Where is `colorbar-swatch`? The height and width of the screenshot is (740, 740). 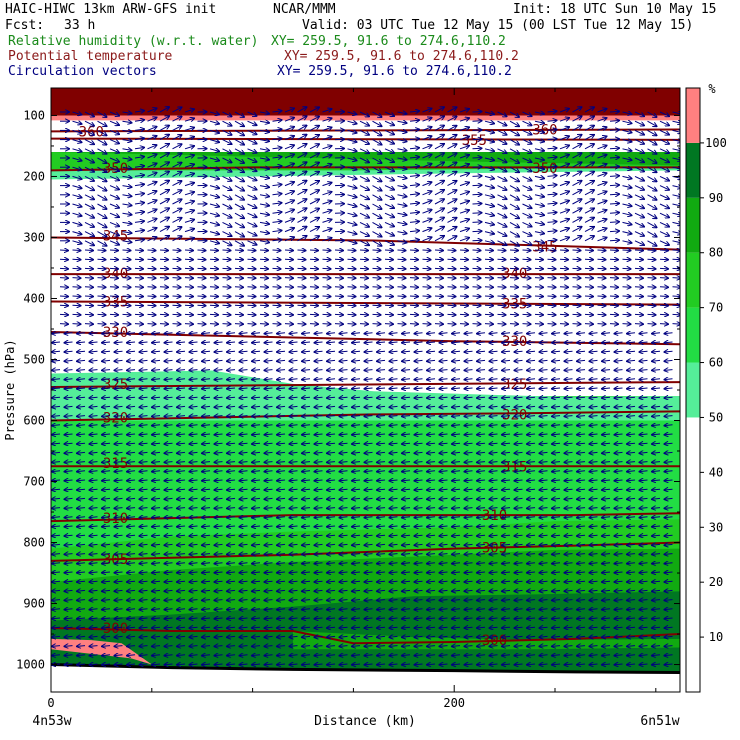
colorbar-swatch is located at coordinates (693, 610).